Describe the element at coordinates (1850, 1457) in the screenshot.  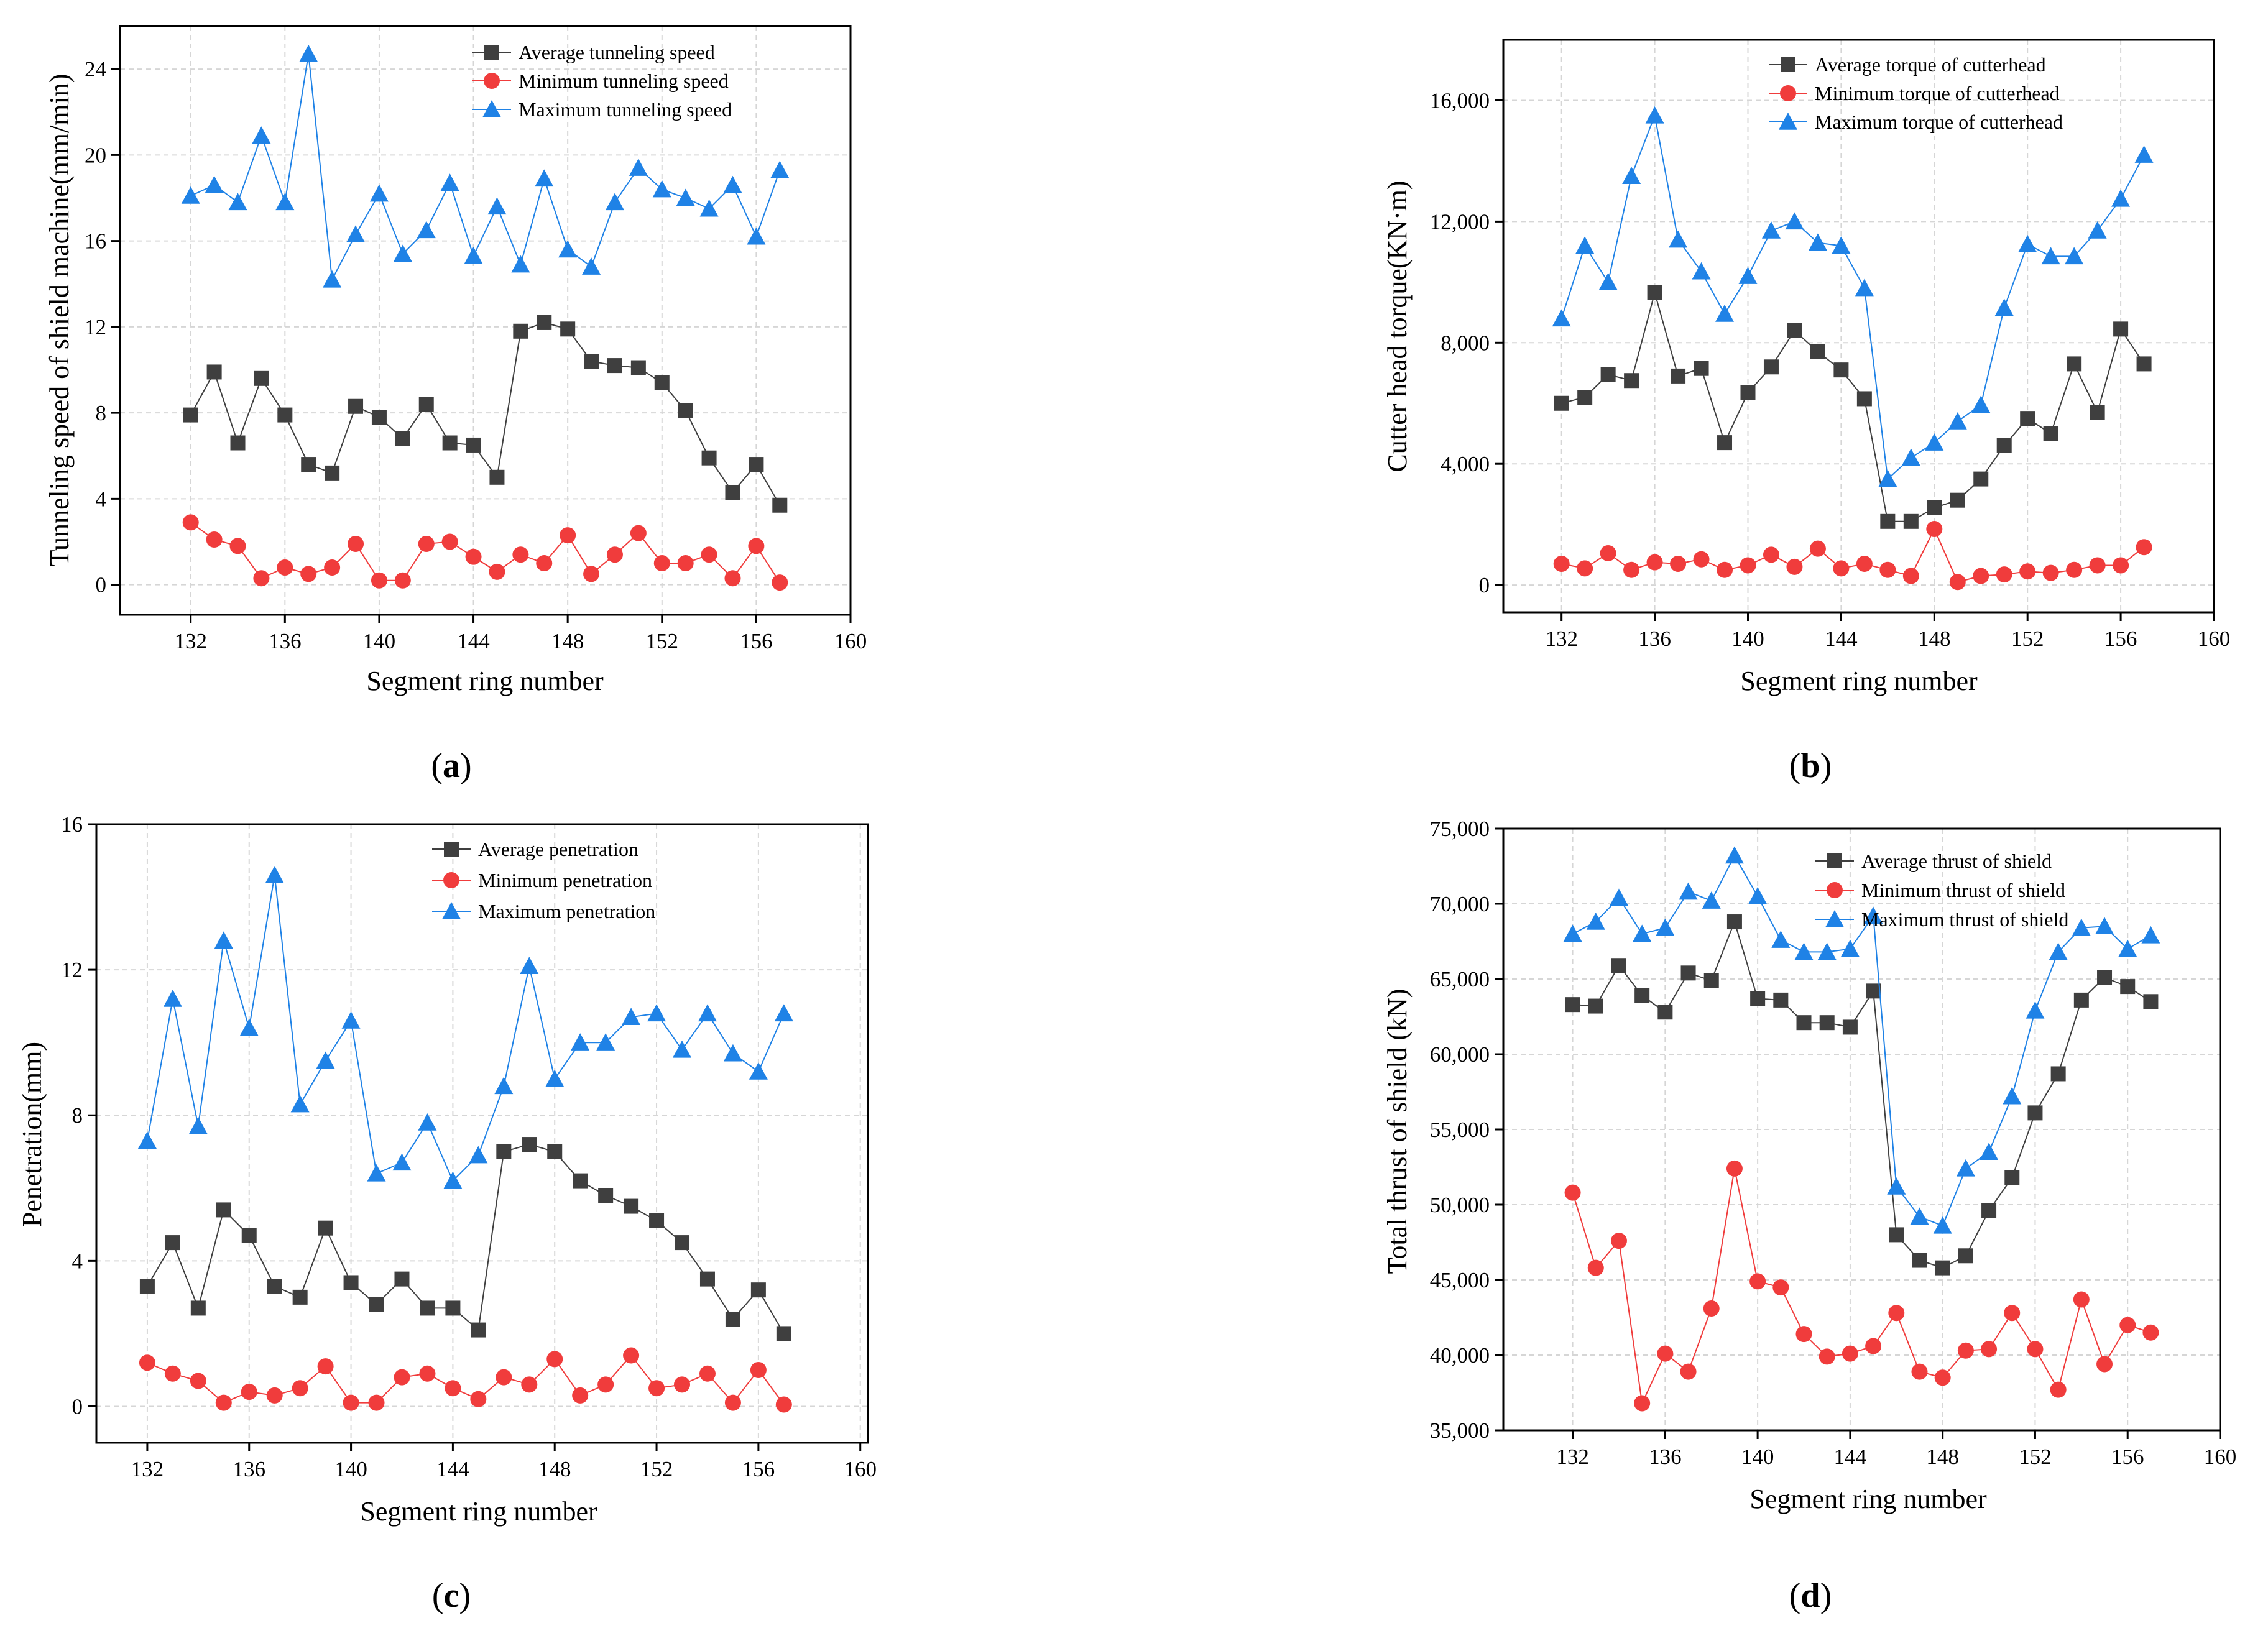
I see `x-tick-label: 144` at that location.